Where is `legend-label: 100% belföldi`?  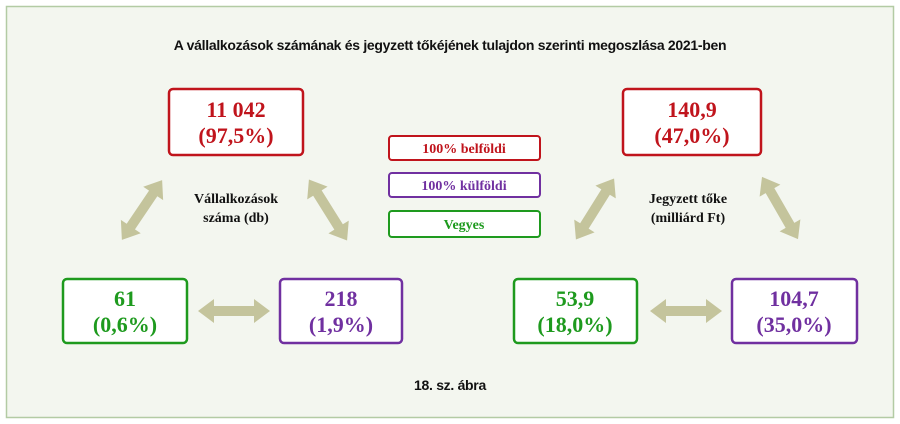 legend-label: 100% belföldi is located at coordinates (464, 149).